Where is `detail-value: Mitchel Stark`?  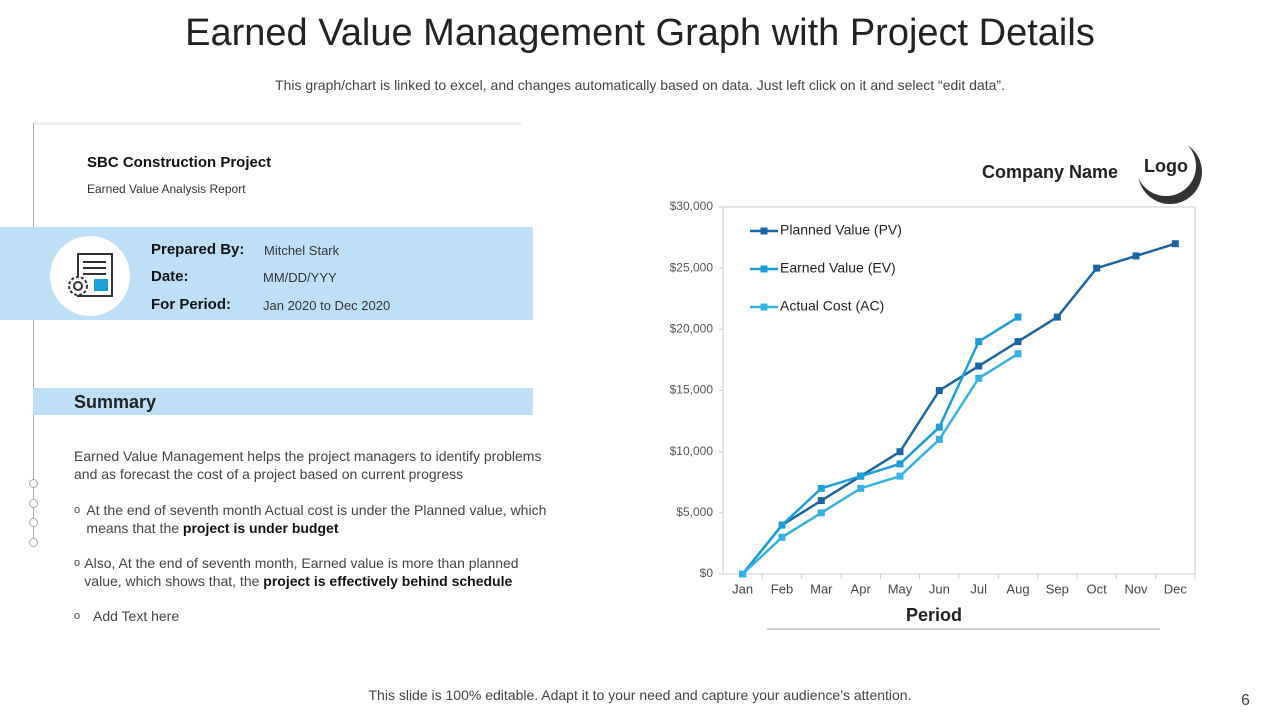 detail-value: Mitchel Stark is located at coordinates (302, 250).